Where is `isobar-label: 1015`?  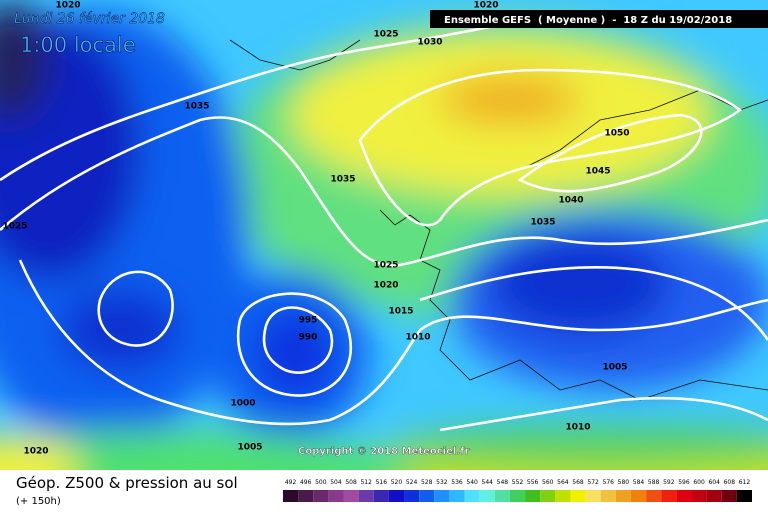 isobar-label: 1015 is located at coordinates (400, 312).